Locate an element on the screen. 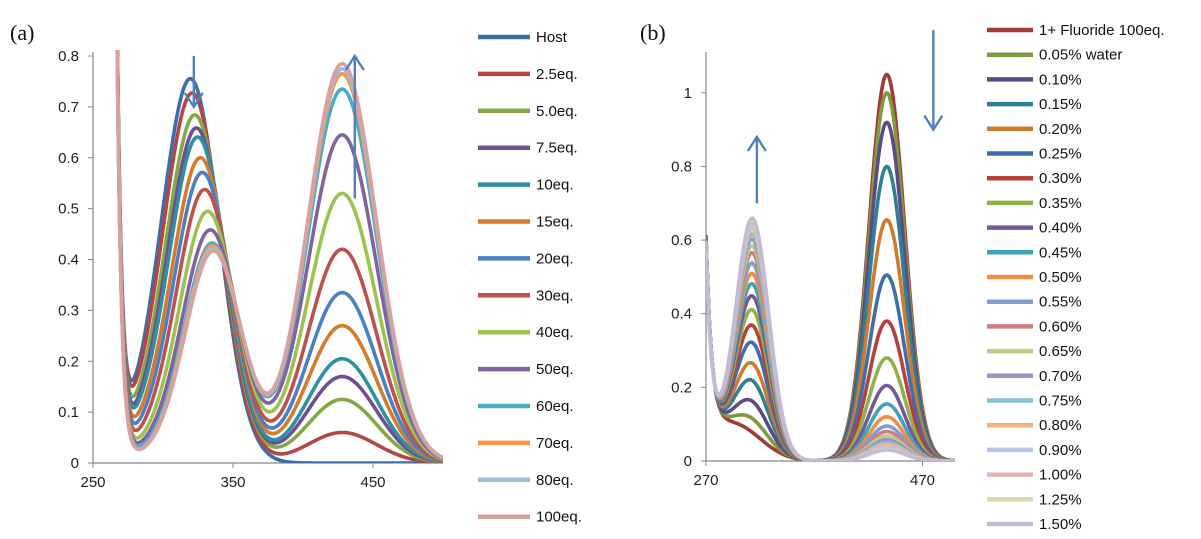  legend-label: 0.15% is located at coordinates (1060, 104).